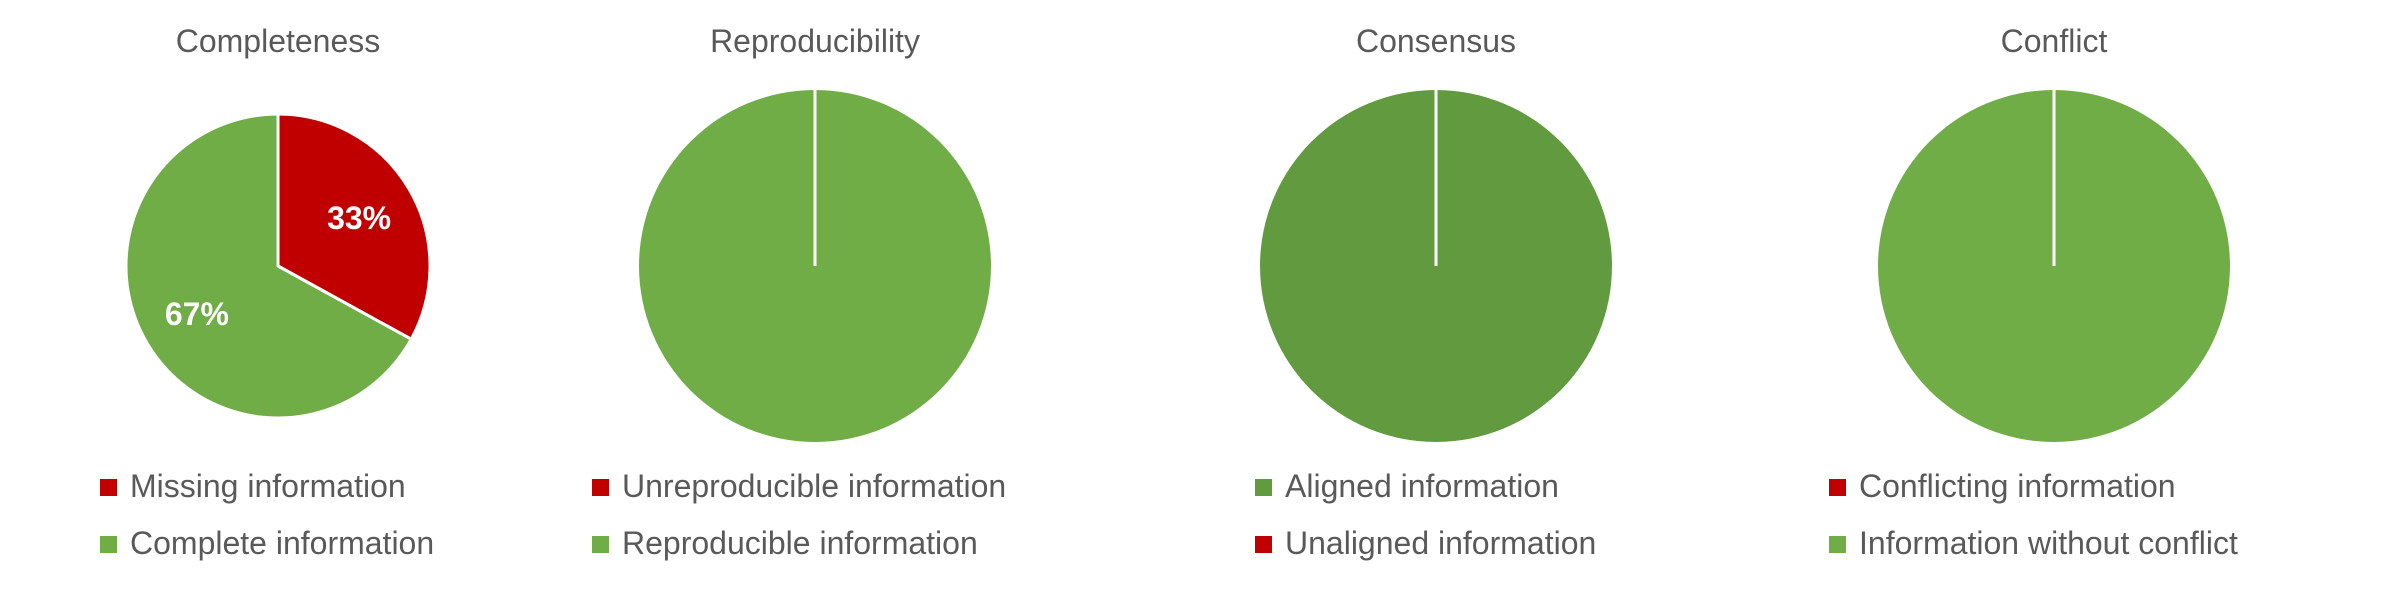 Image resolution: width=2405 pixels, height=591 pixels. What do you see at coordinates (800, 543) in the screenshot?
I see `legend-label: Reproducible information` at bounding box center [800, 543].